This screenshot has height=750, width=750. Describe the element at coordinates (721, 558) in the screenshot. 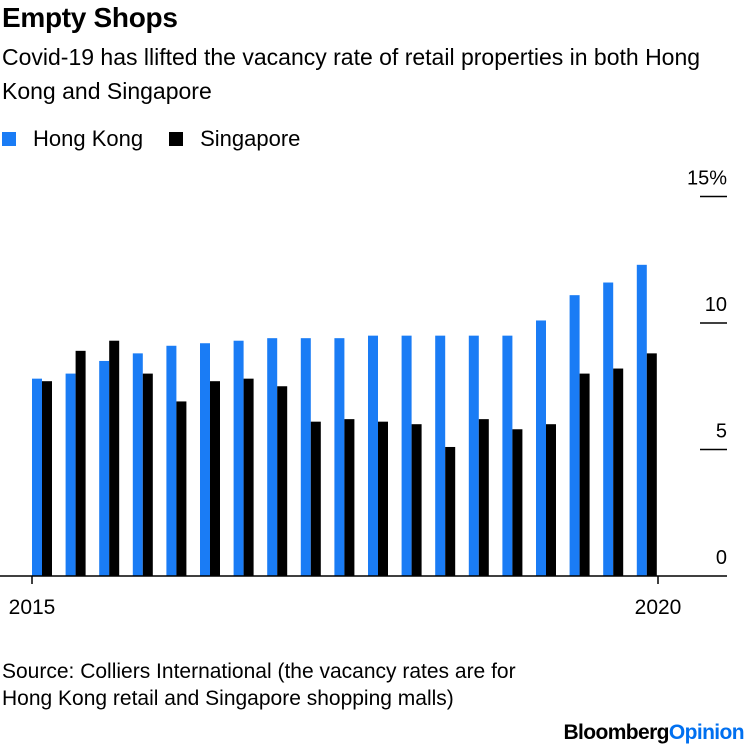

I see `y-tick-label: 0` at that location.